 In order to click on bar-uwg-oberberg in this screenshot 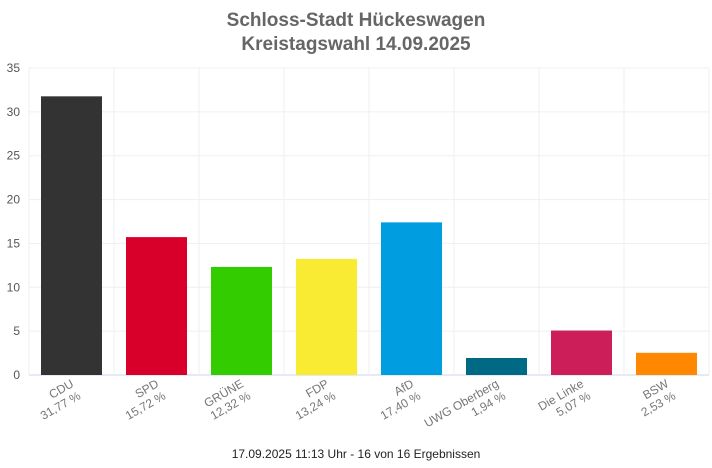, I will do `click(496, 366)`.